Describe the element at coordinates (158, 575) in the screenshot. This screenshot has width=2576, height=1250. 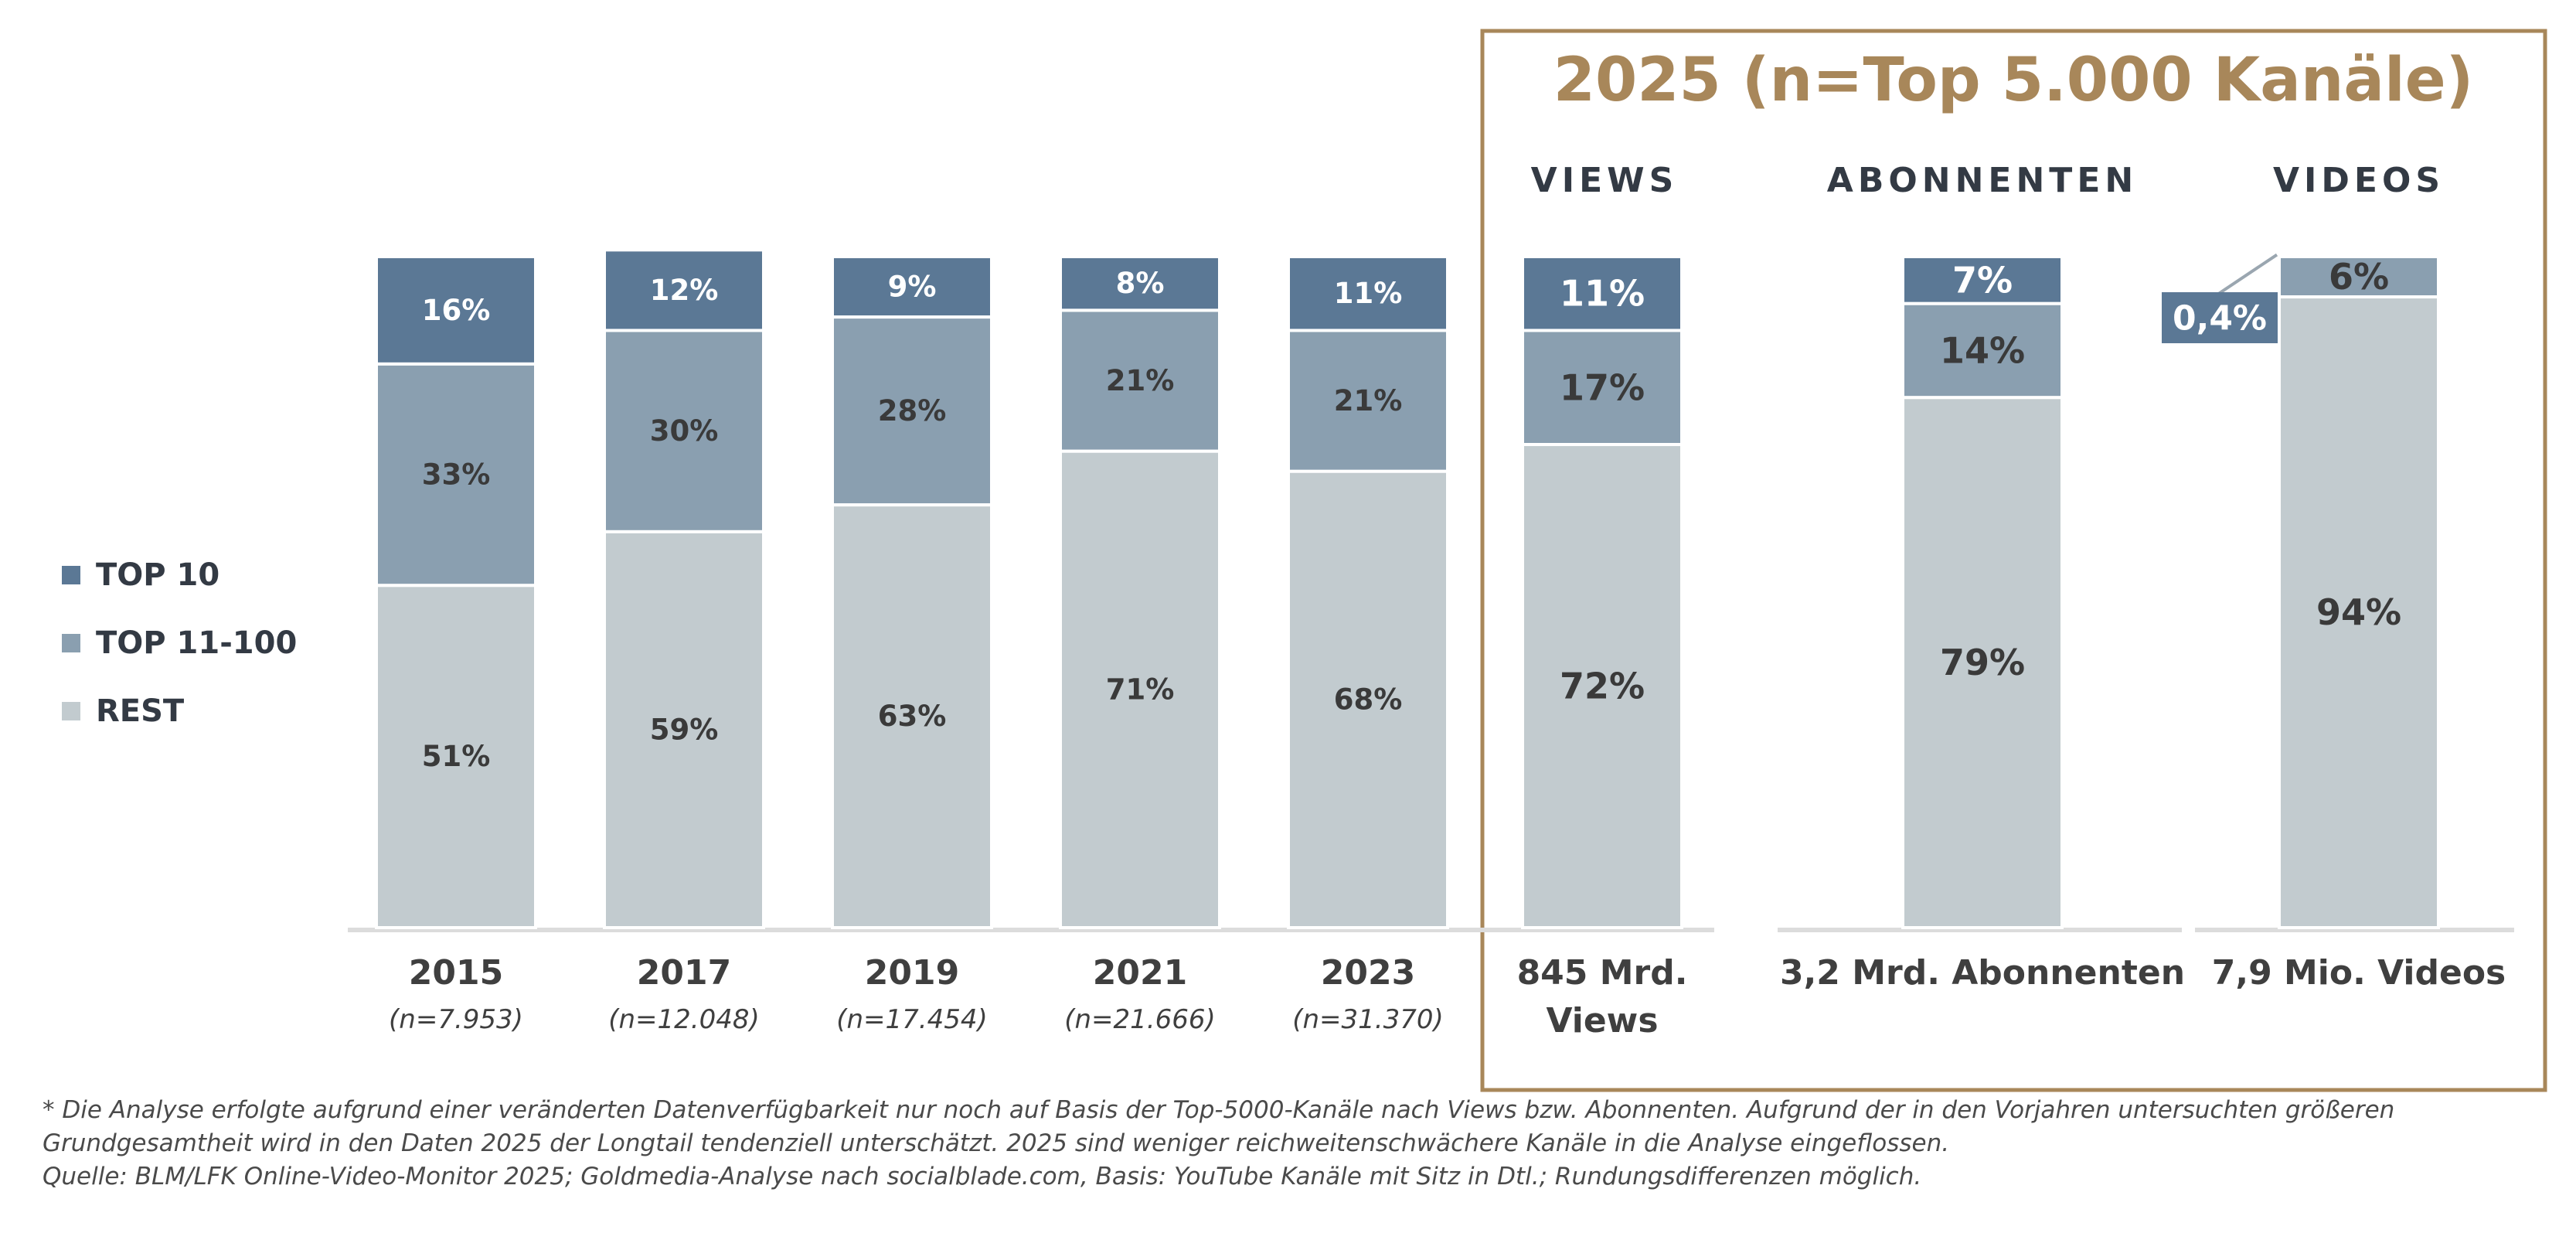
I see `legend-label-top10: TOP 10` at that location.